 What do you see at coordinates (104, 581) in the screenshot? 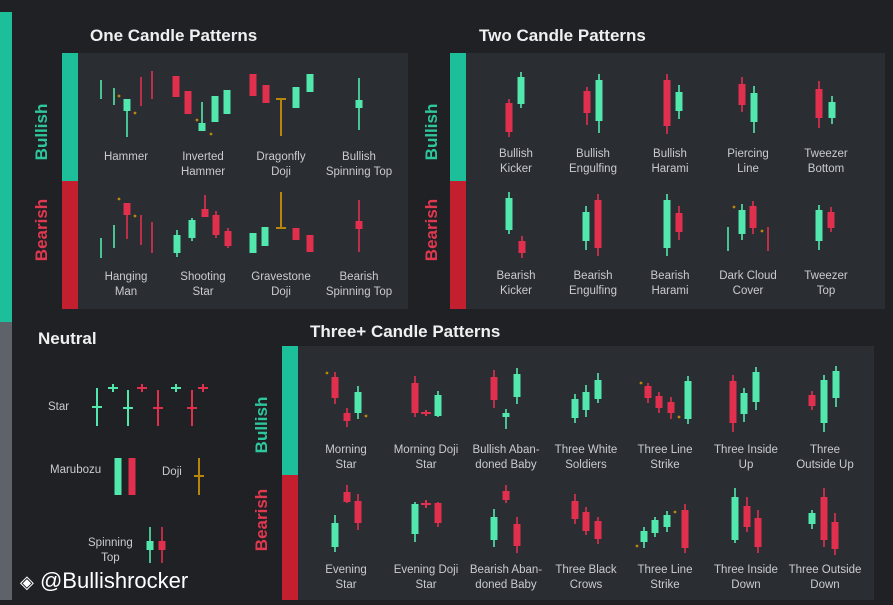
I see `watermark: ◈ @Bullishrocker` at bounding box center [104, 581].